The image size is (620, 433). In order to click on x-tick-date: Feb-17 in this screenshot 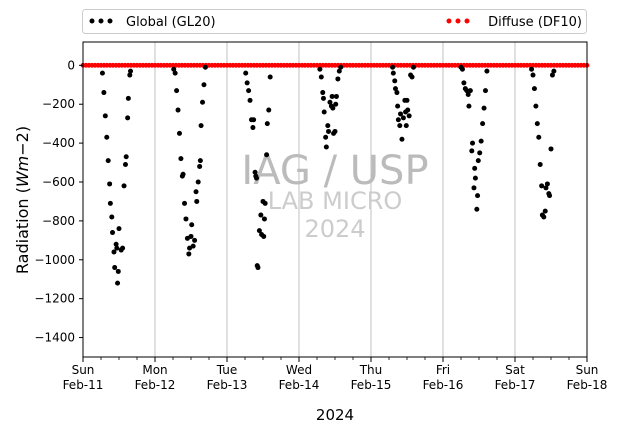, I will do `click(515, 385)`.